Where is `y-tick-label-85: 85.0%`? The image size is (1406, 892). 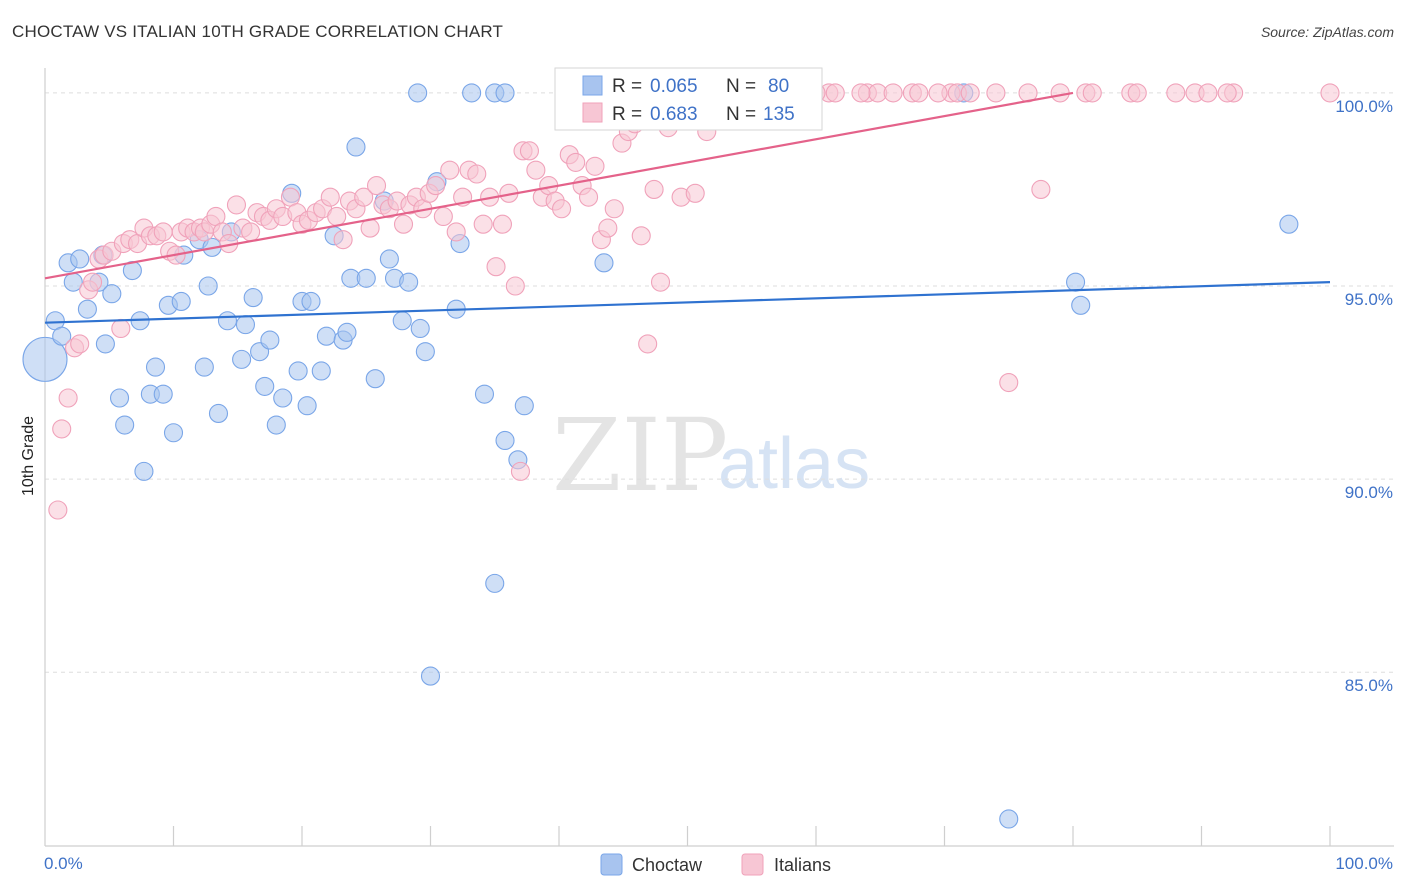
y-tick-label-85: 85.0% is located at coordinates (1369, 685).